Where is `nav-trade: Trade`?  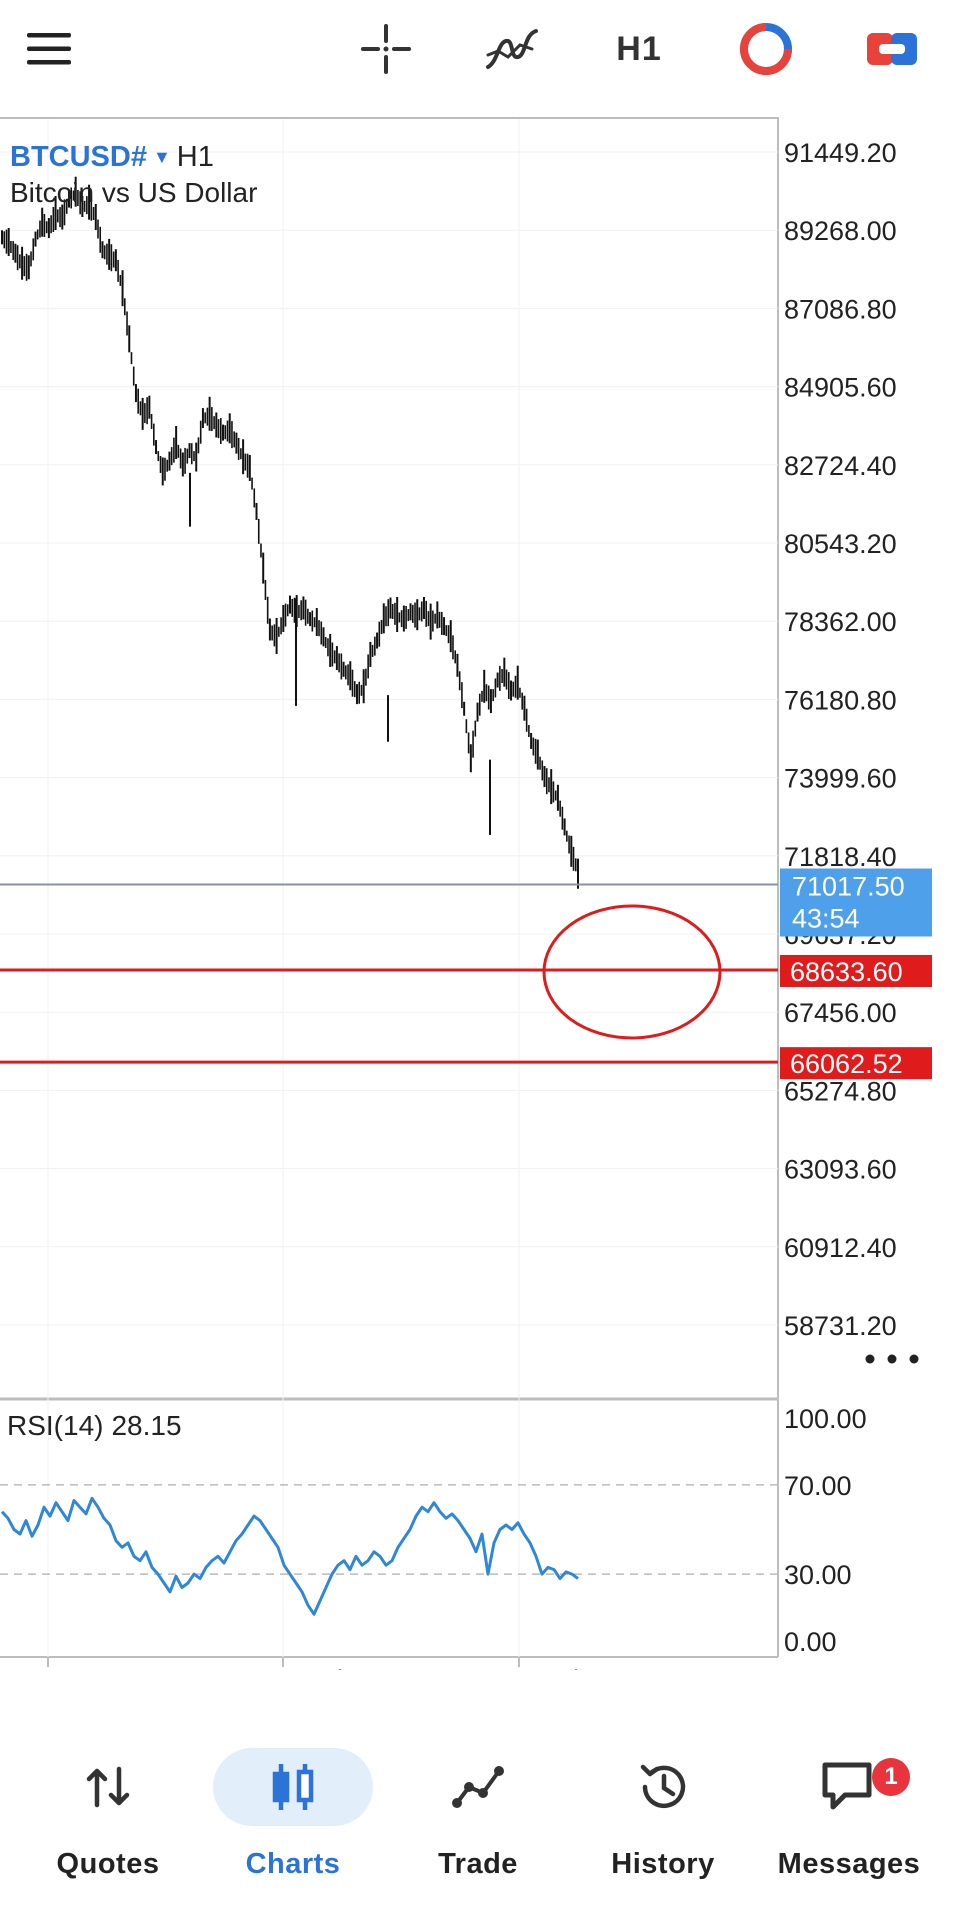
nav-trade: Trade is located at coordinates (478, 1828).